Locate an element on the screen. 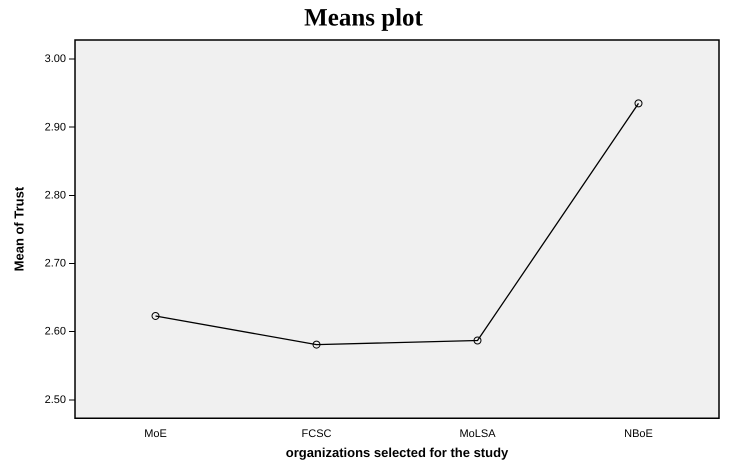  y-tick-label: 3.00 is located at coordinates (55, 59).